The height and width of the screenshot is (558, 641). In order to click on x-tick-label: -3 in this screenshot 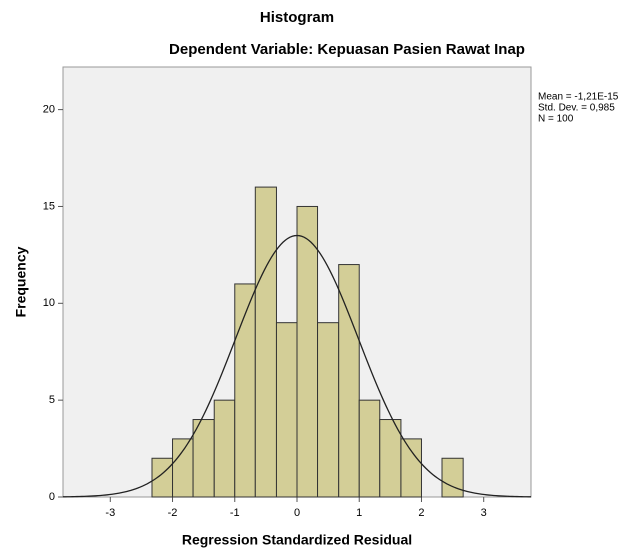, I will do `click(110, 513)`.